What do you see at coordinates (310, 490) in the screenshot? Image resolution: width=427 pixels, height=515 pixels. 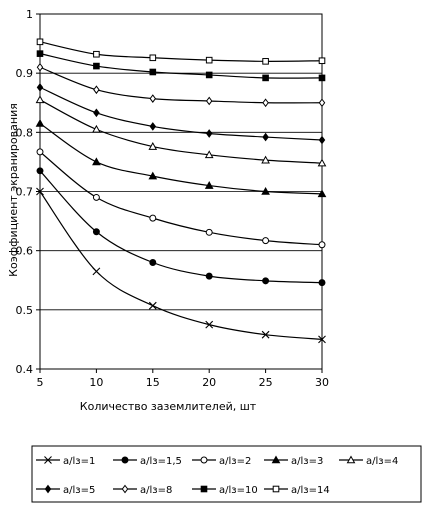 I see `legend-label: a/lз=14` at bounding box center [310, 490].